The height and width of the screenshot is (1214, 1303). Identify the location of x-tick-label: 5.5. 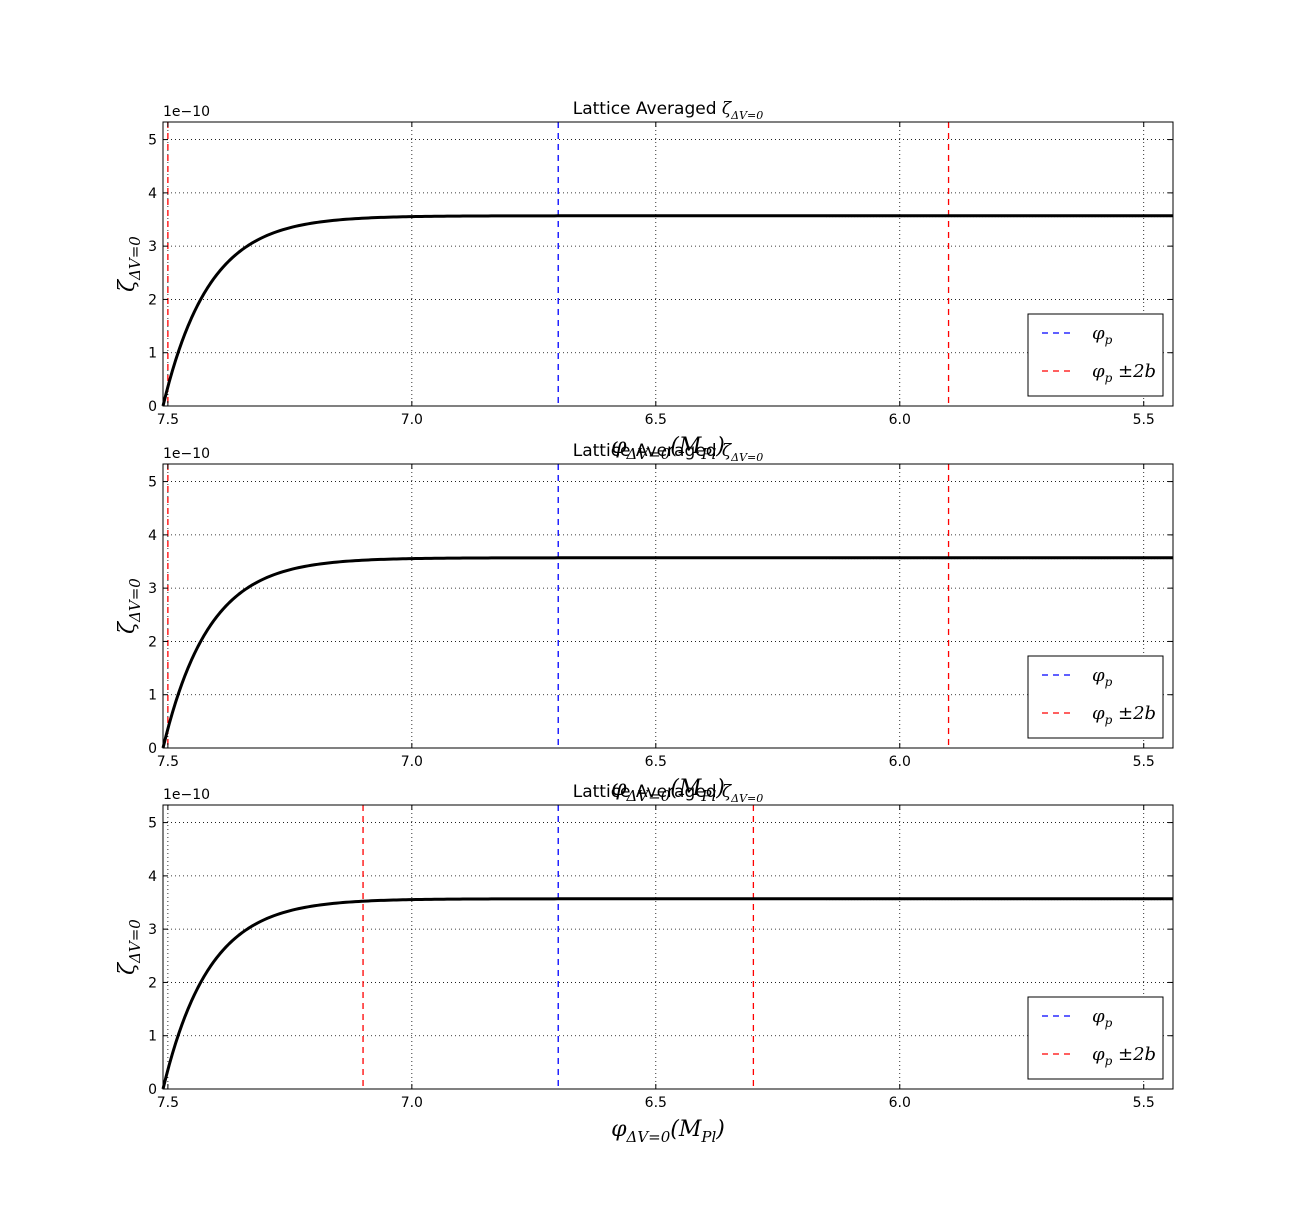
(1144, 1103).